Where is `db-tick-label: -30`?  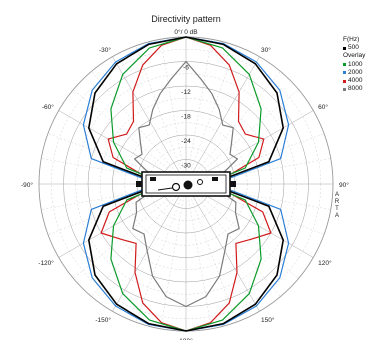 db-tick-label: -30 is located at coordinates (186, 166).